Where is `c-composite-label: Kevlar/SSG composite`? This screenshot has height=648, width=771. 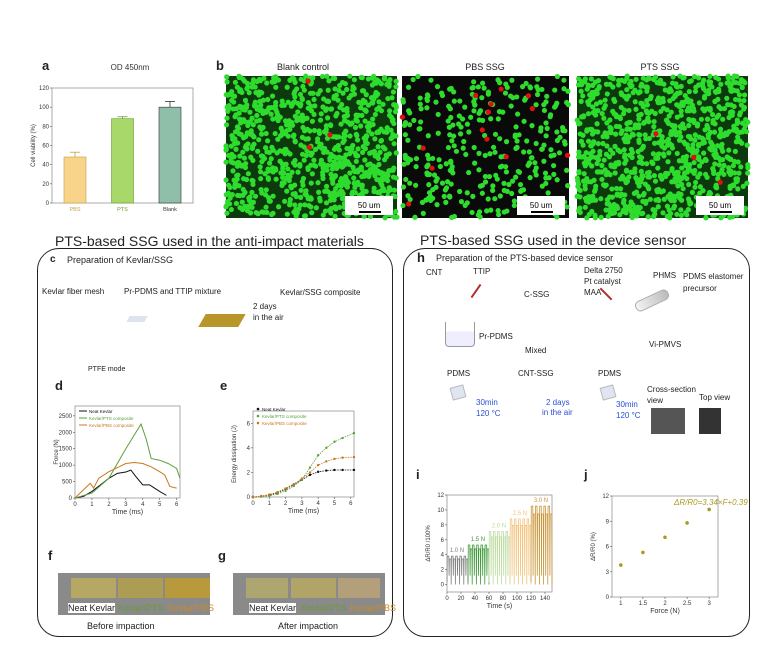
c-composite-label: Kevlar/SSG composite is located at coordinates (320, 292).